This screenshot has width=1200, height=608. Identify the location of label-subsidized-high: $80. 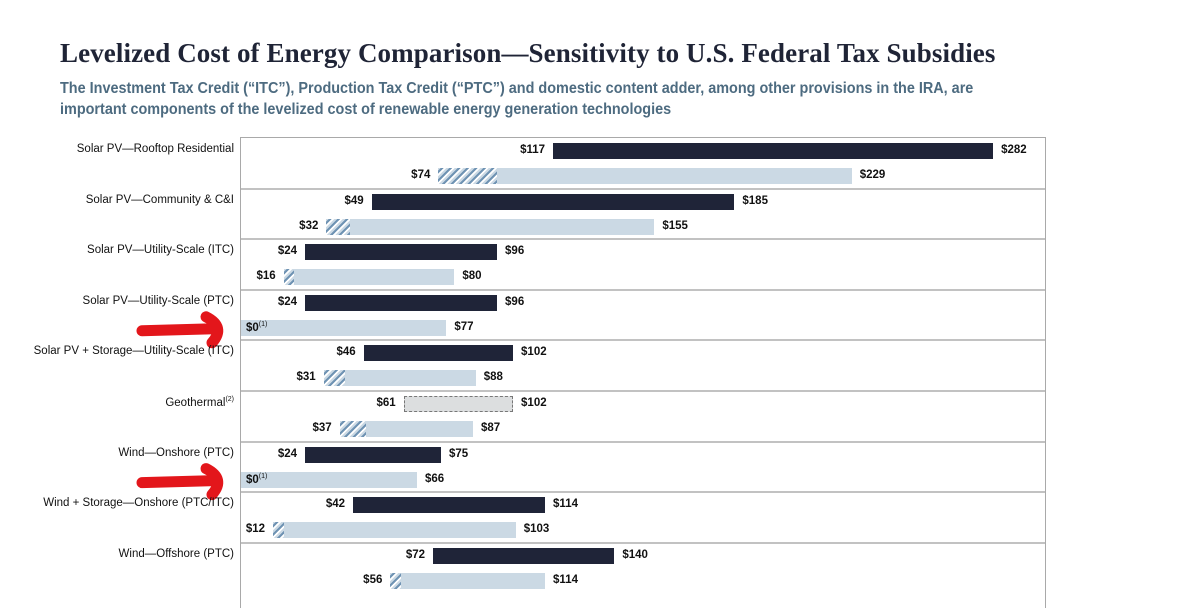
(472, 276).